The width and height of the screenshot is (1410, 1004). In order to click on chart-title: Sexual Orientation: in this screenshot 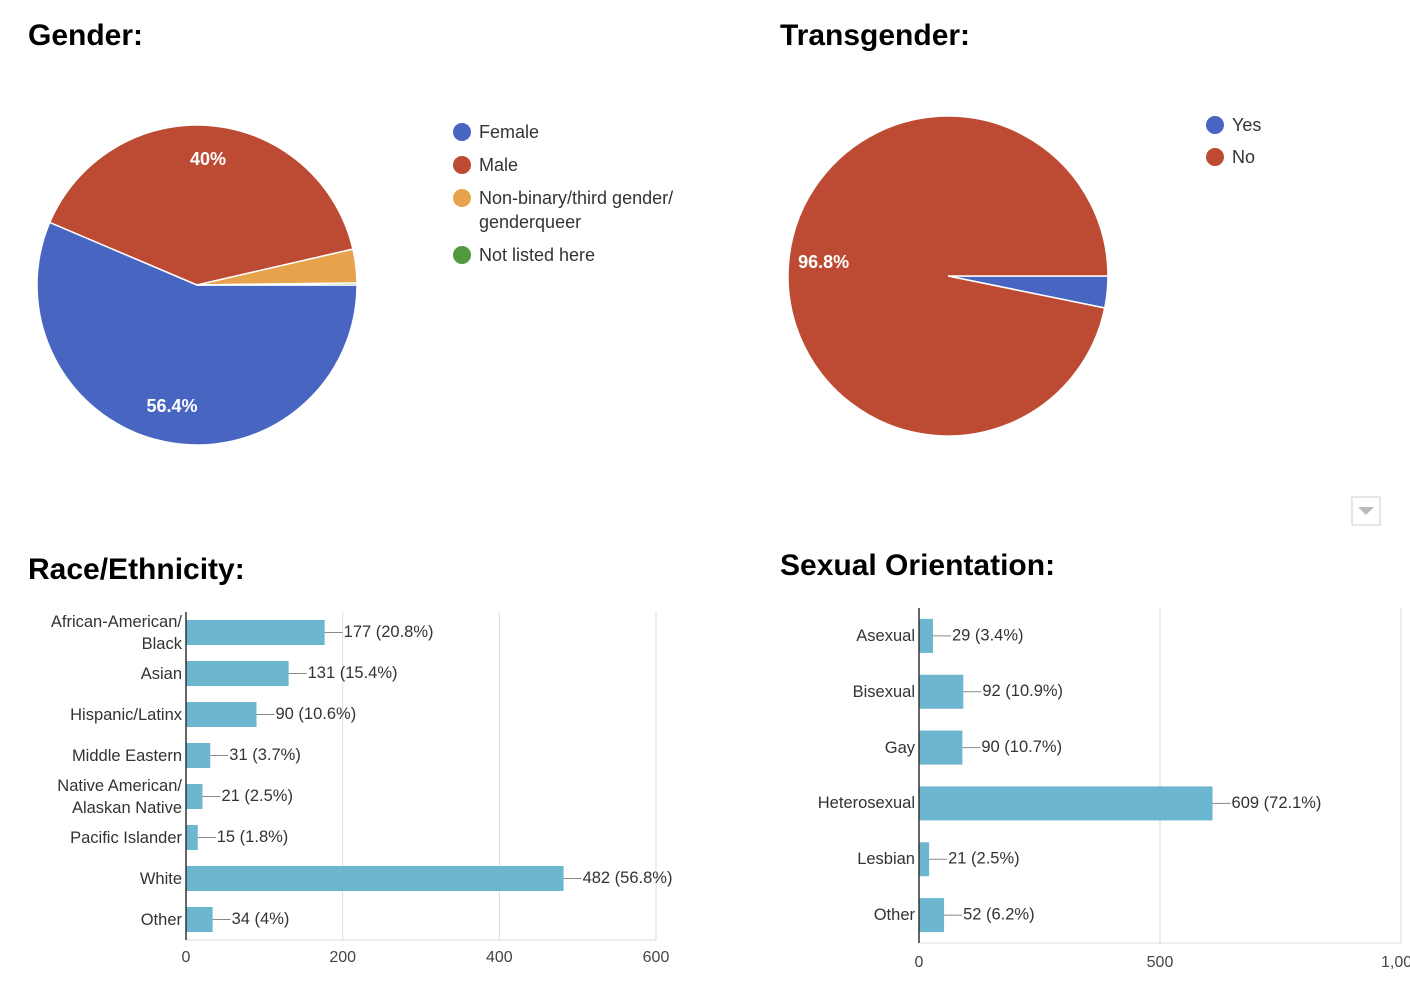, I will do `click(917, 565)`.